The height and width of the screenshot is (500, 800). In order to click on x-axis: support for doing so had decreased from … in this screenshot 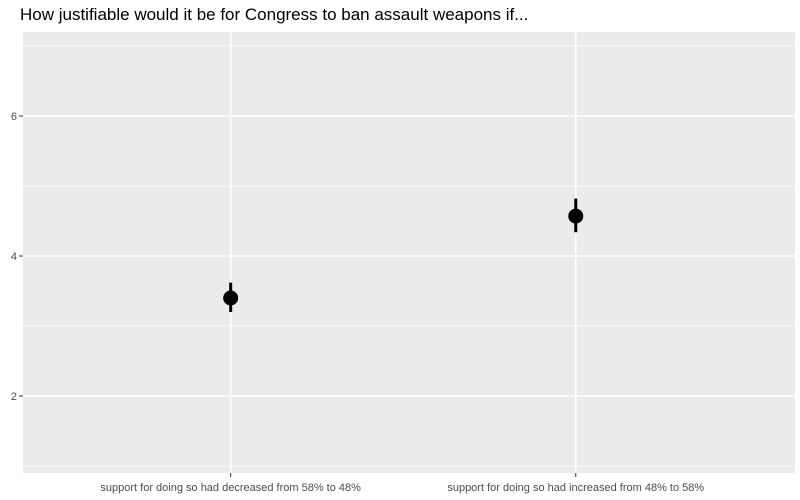, I will do `click(402, 483)`.